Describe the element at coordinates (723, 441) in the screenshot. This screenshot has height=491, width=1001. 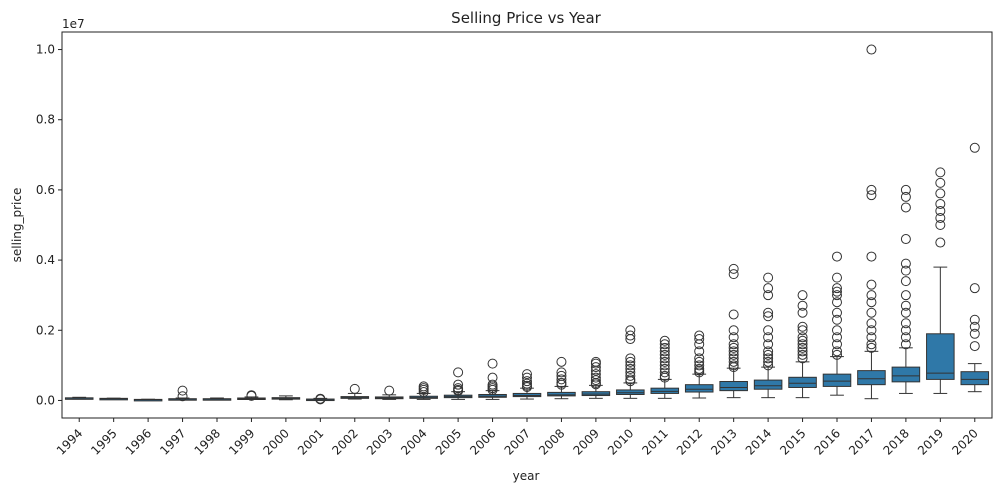
I see `x-tick-label: 2013` at that location.